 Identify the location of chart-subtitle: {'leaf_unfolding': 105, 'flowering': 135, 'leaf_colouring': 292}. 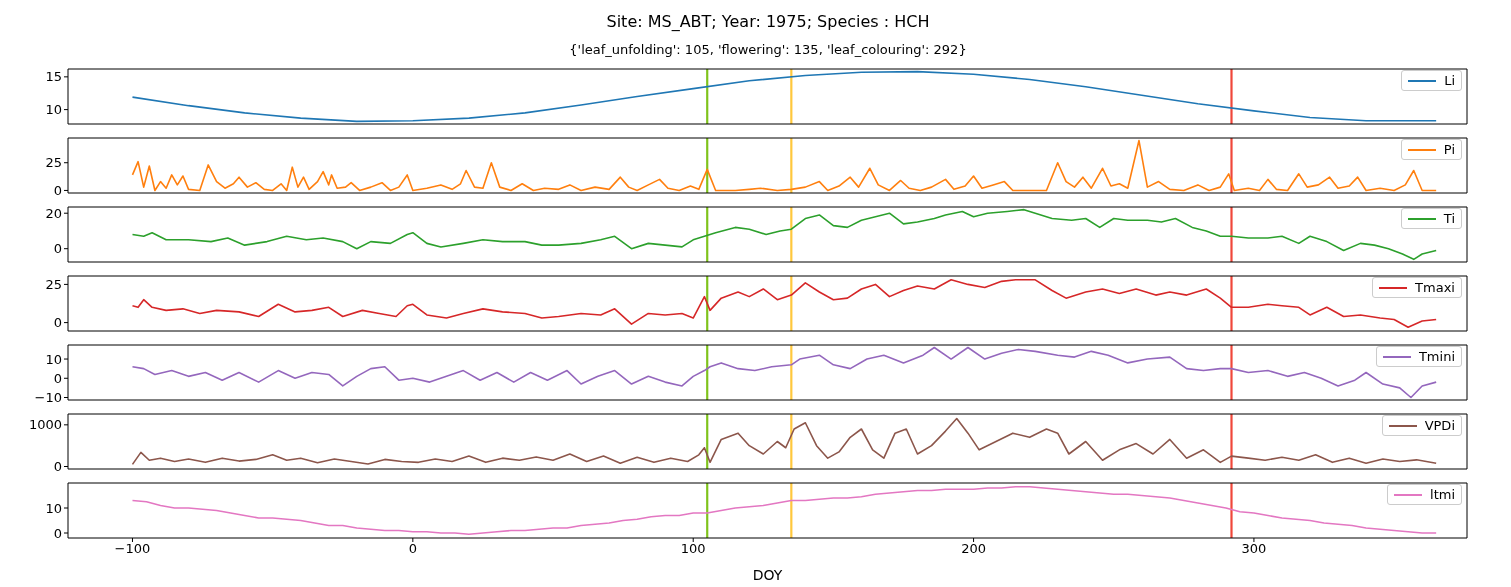
(768, 50).